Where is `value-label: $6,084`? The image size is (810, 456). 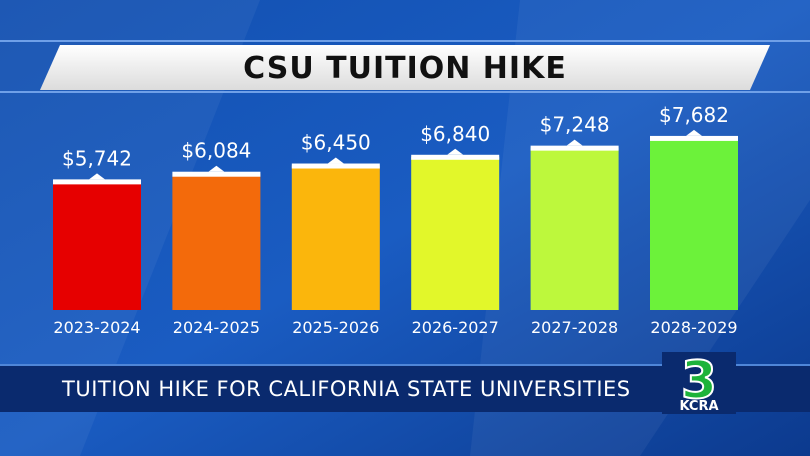
value-label: $6,084 is located at coordinates (216, 151).